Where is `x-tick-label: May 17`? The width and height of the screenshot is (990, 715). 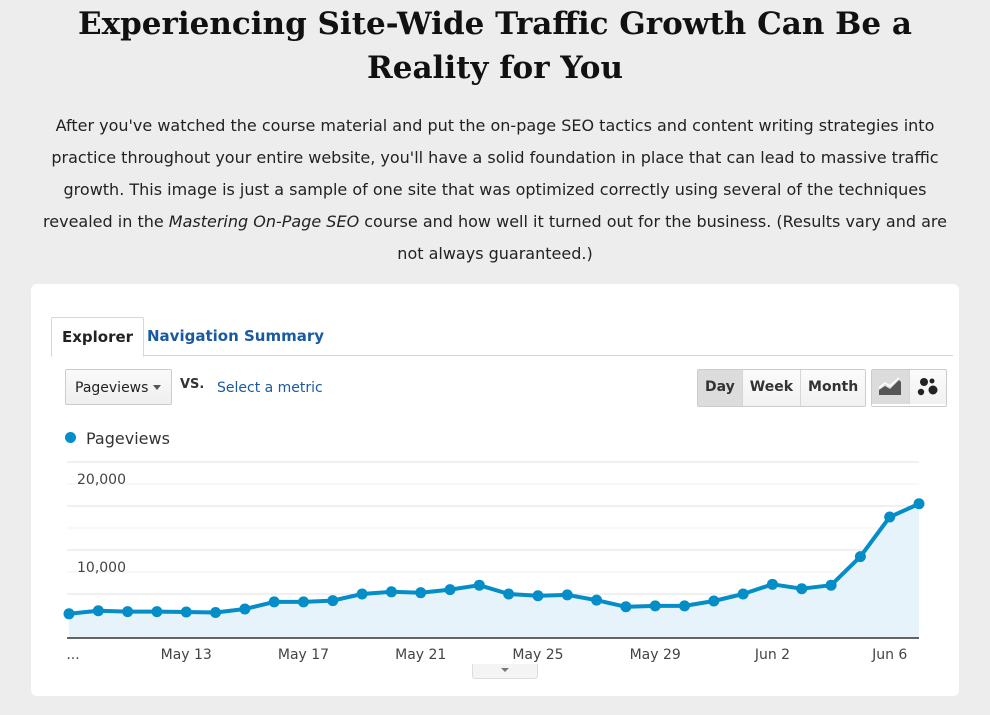 x-tick-label: May 17 is located at coordinates (303, 655).